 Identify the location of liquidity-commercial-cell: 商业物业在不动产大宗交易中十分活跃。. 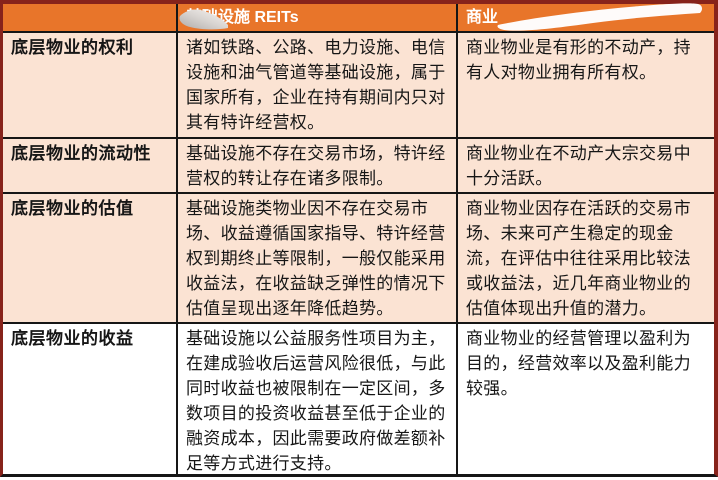
(586, 165).